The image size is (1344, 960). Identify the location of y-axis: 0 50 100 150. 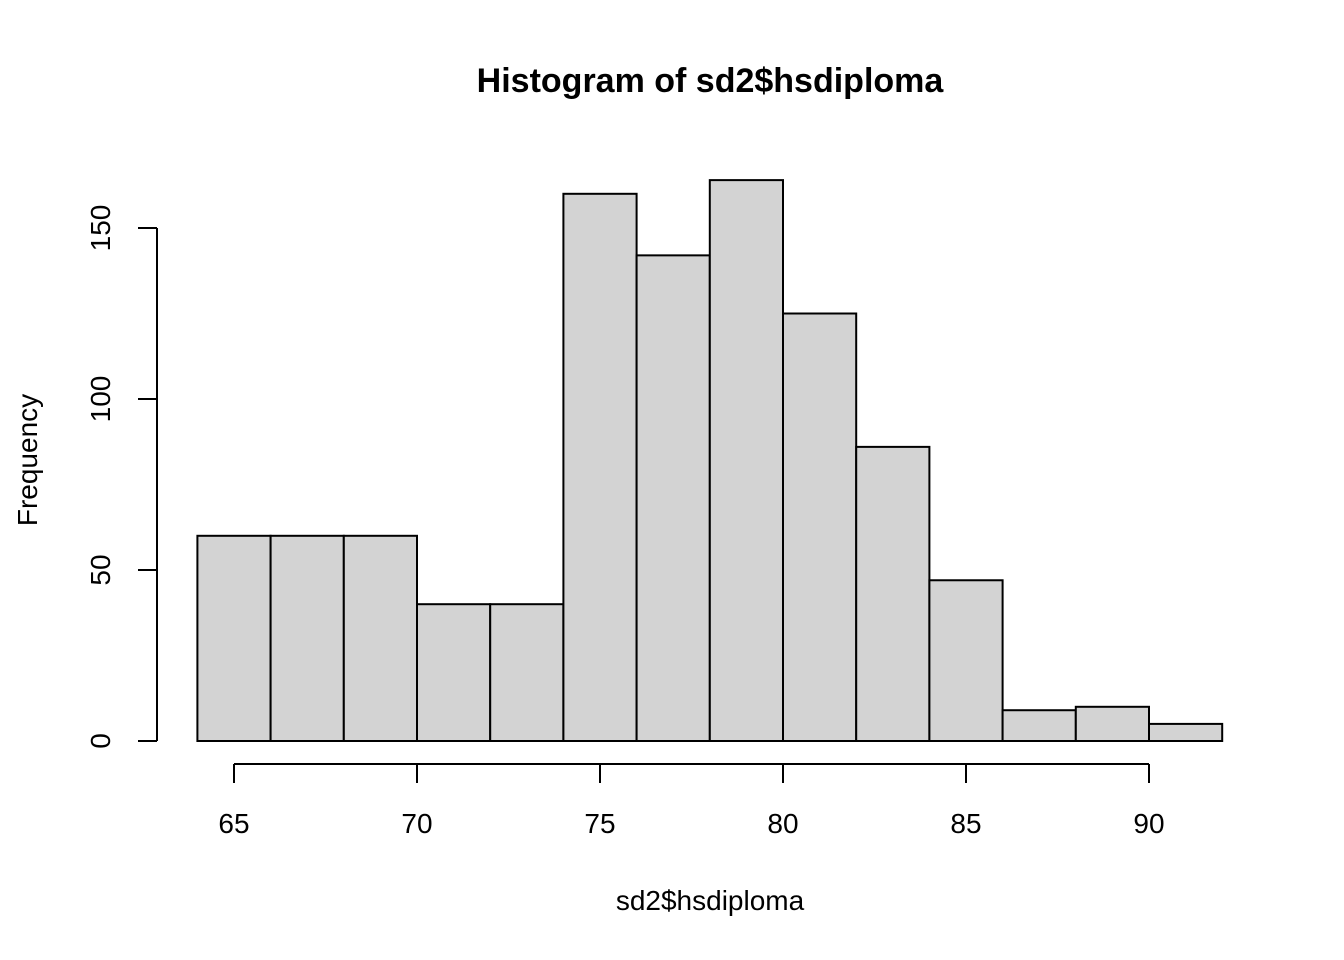
(121, 477).